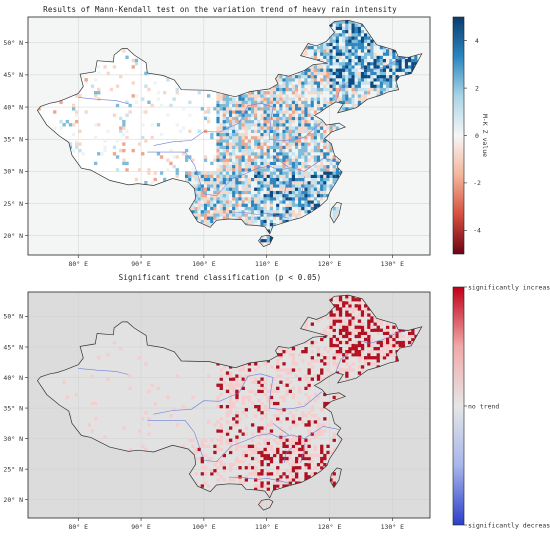 This screenshot has height=543, width=550. Describe the element at coordinates (477, 183) in the screenshot. I see `colorbar-tick-label: -2` at that location.